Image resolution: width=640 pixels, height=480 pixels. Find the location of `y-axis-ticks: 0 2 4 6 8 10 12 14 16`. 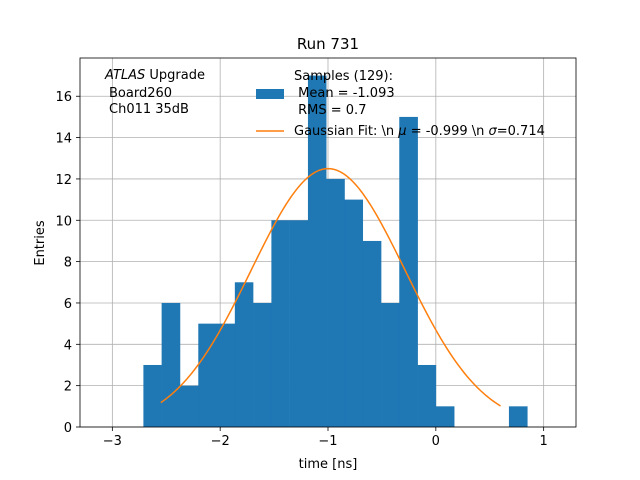

y-axis-ticks: 0 2 4 6 8 10 12 14 16 is located at coordinates (67, 263).